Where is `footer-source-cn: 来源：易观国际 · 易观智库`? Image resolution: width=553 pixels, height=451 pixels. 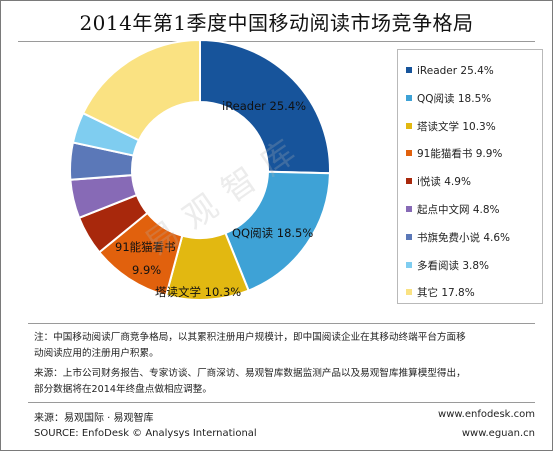
footer-source-cn: 来源：易观国际 · 易观智库 is located at coordinates (94, 418).